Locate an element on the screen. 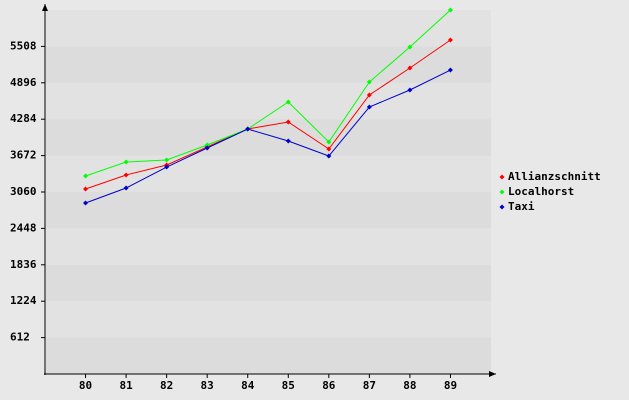 This screenshot has height=400, width=629. y-tick-label: 3672 is located at coordinates (23, 155).